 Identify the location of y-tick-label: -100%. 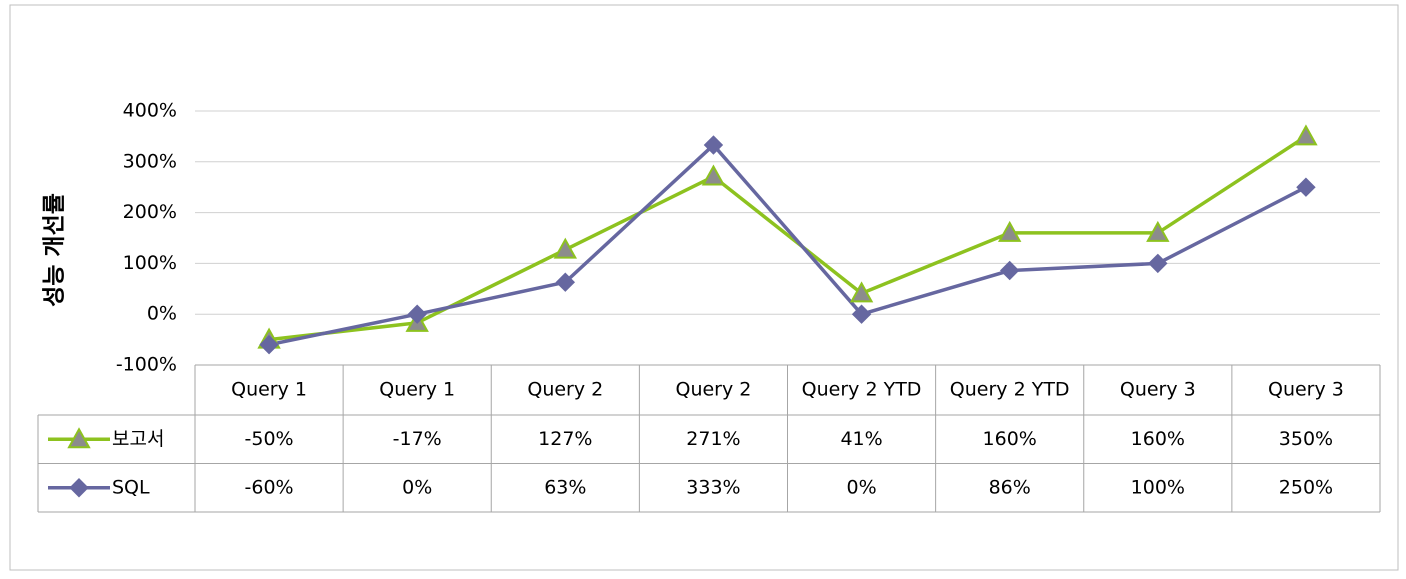
(146, 365).